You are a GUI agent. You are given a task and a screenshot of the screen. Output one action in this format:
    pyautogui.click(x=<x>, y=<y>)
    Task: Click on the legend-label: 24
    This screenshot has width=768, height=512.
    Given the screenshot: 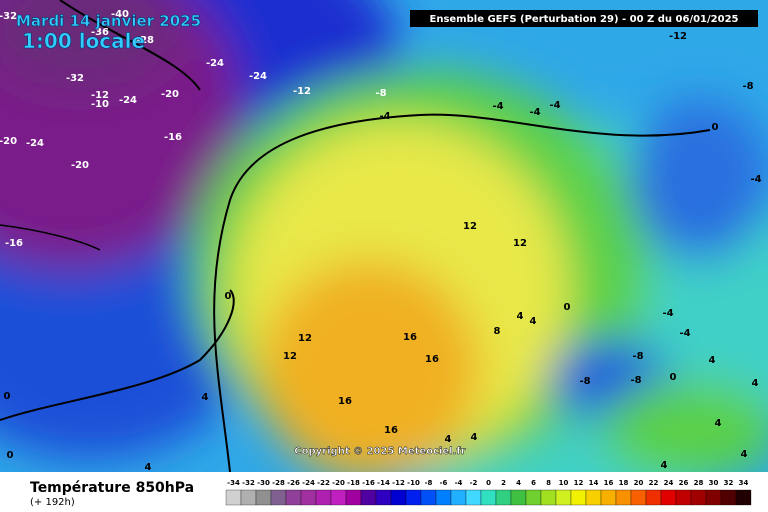 What is the action you would take?
    pyautogui.click(x=669, y=483)
    